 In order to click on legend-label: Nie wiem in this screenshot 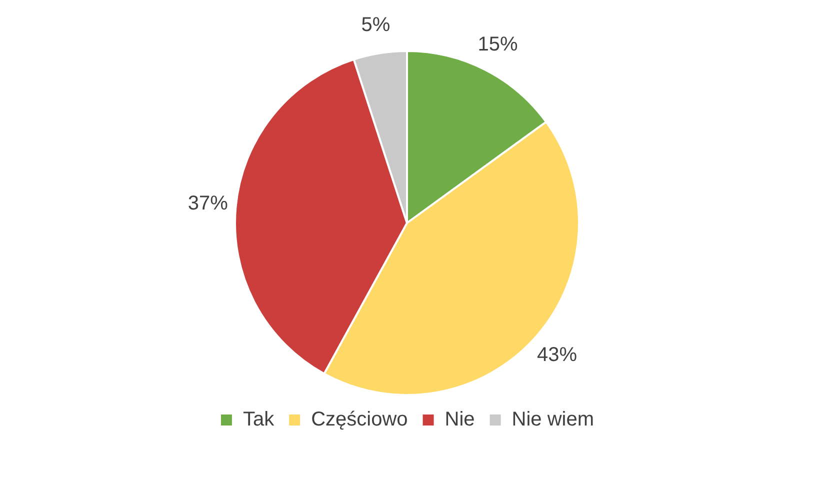, I will do `click(553, 419)`.